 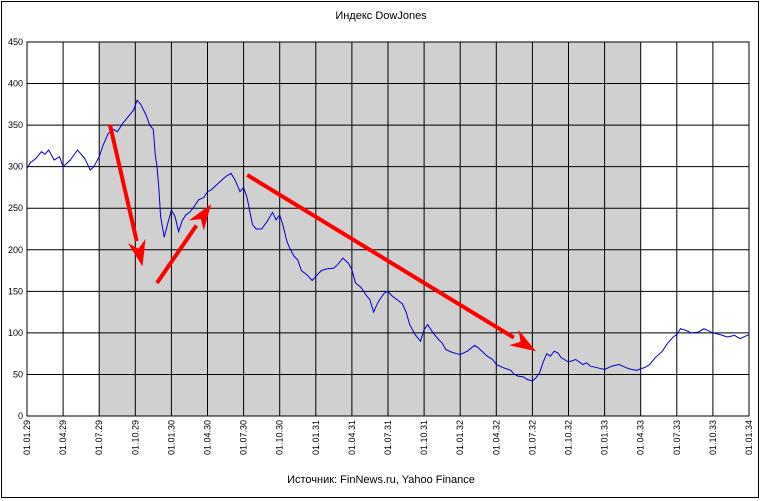 I want to click on chart-title: Индекс DowJones, so click(x=381, y=16).